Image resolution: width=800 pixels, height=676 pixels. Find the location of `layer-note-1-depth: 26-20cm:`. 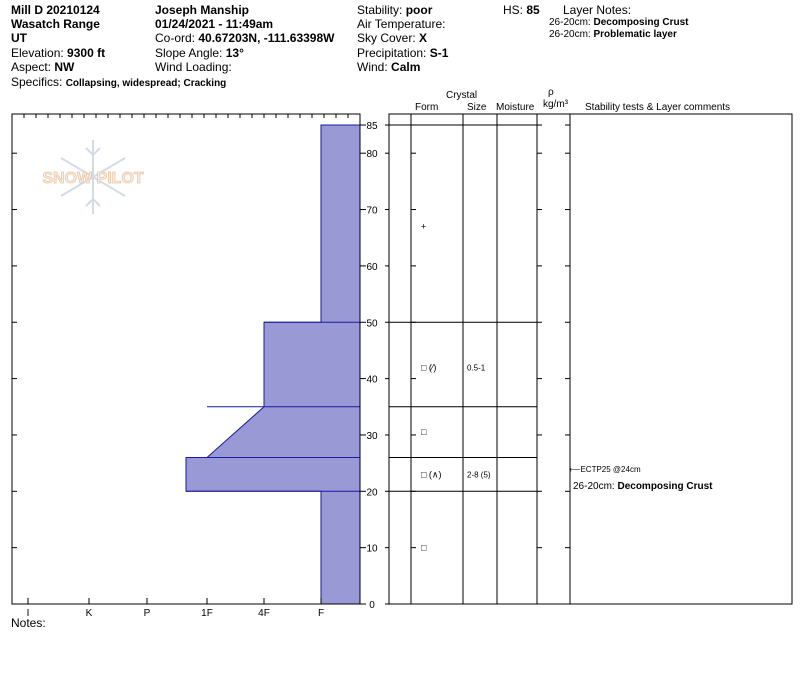

layer-note-1-depth: 26-20cm: is located at coordinates (570, 22).